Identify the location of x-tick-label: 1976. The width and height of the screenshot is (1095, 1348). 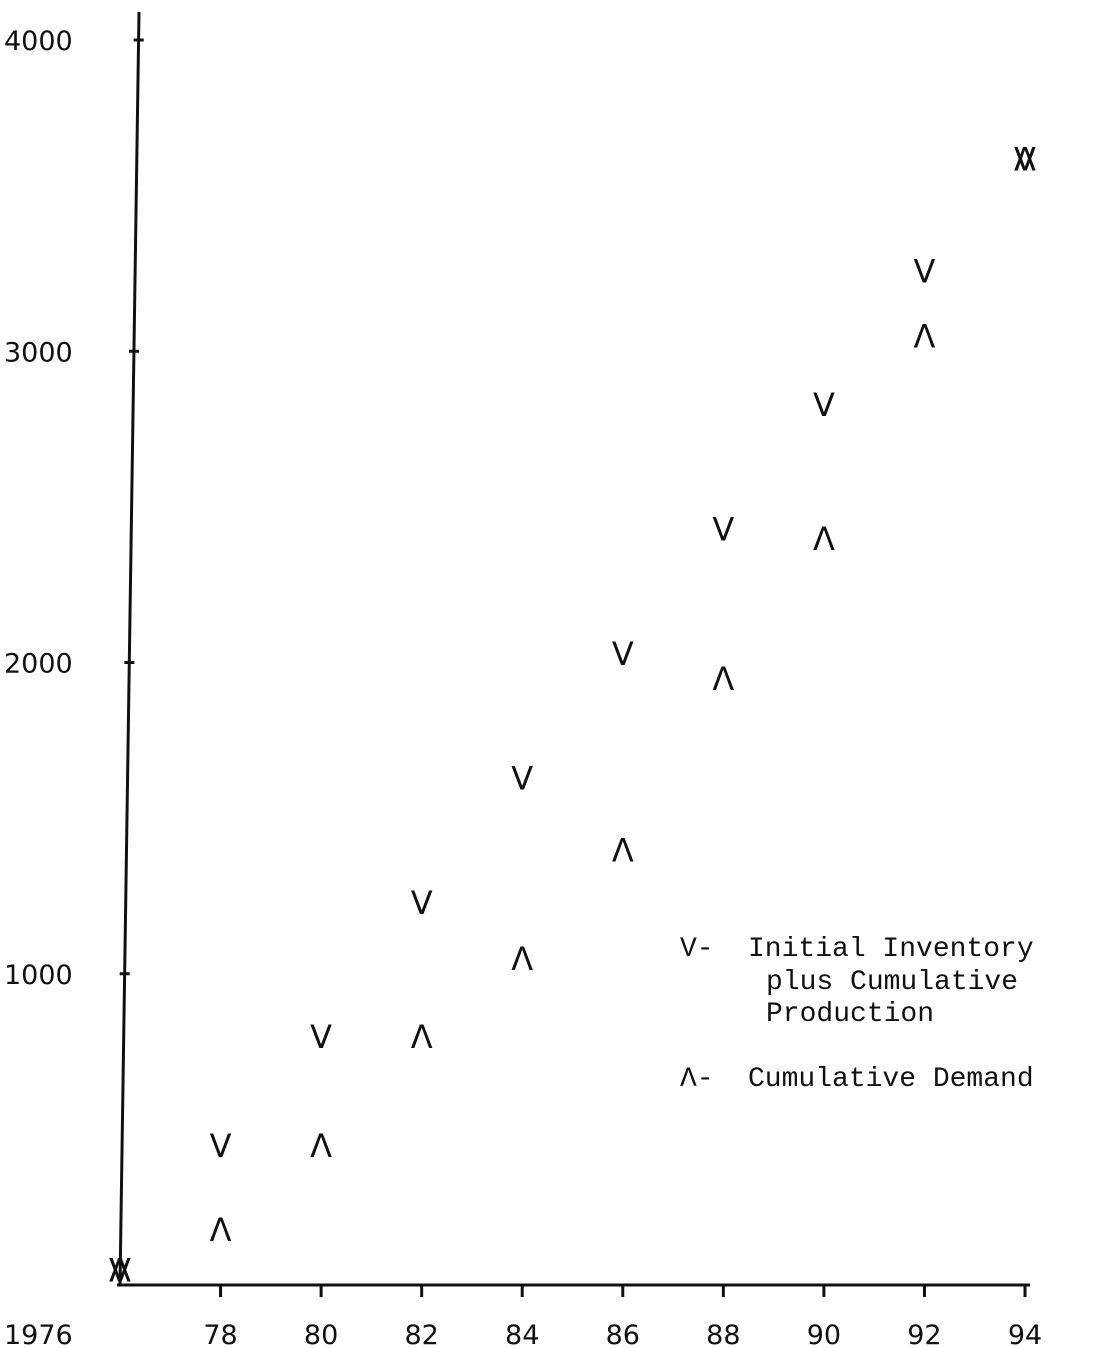
(38, 1334).